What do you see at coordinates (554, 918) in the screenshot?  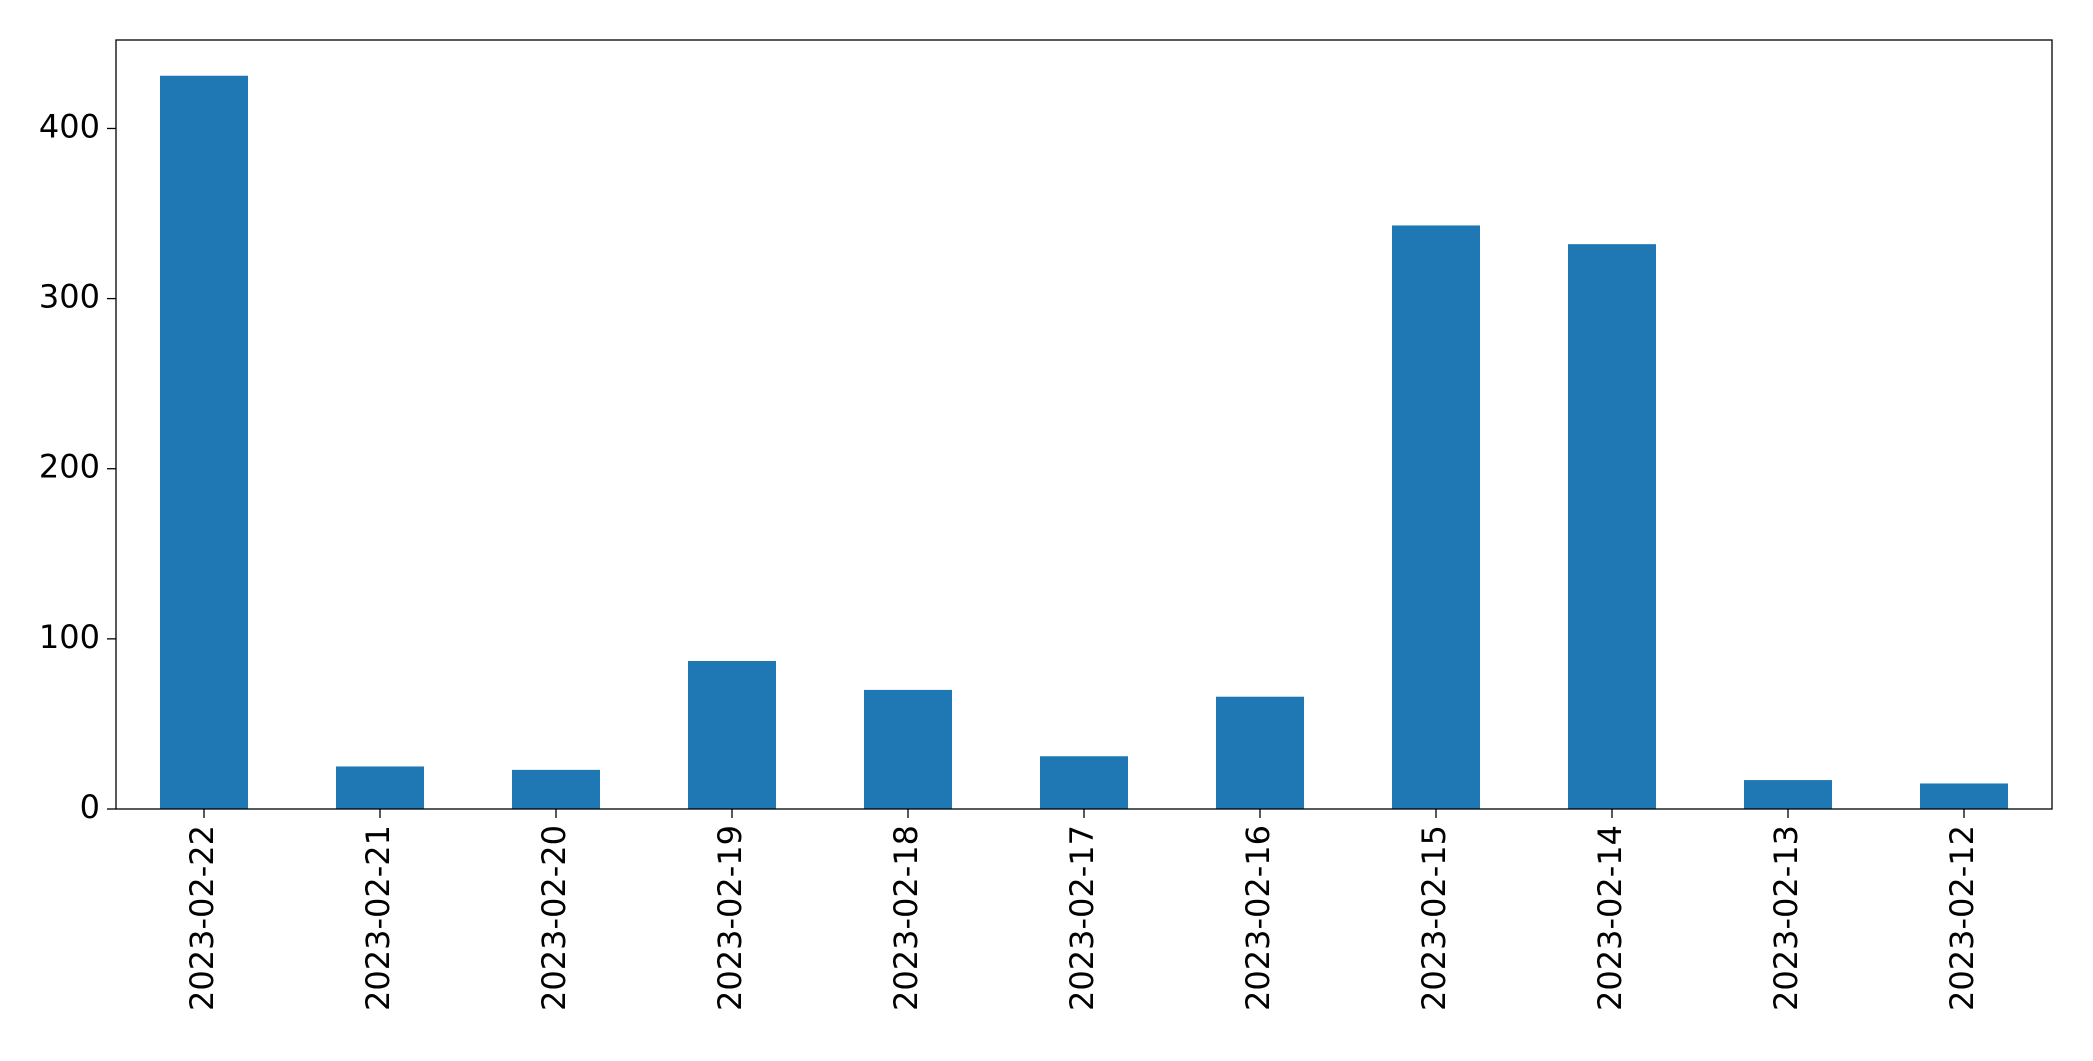 I see `x-tick-label: 2023-02-20` at bounding box center [554, 918].